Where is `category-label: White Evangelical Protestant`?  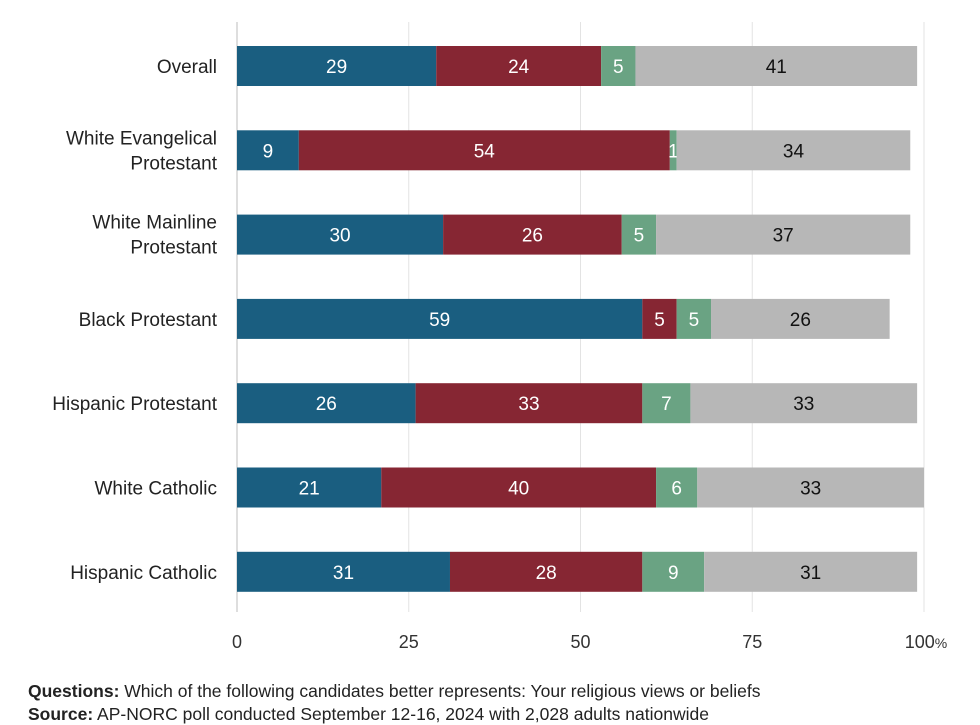
category-label: White Evangelical Protestant is located at coordinates (142, 151).